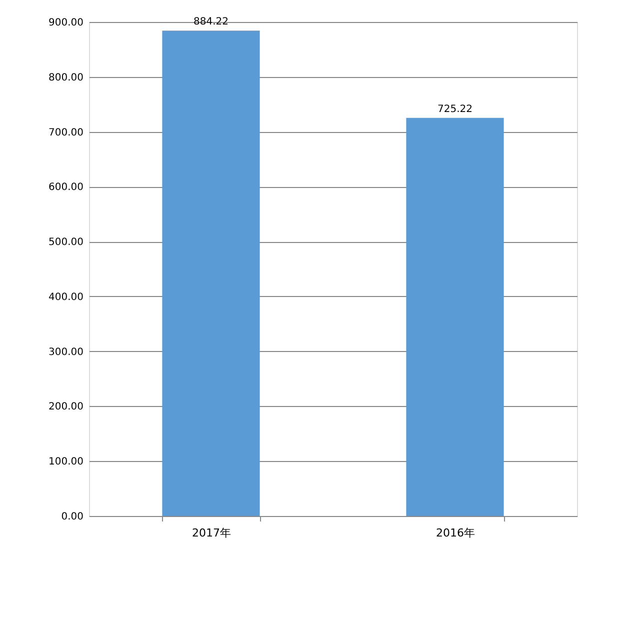 The image size is (620, 643). What do you see at coordinates (66, 188) in the screenshot?
I see `y-tick-label: 600.00` at bounding box center [66, 188].